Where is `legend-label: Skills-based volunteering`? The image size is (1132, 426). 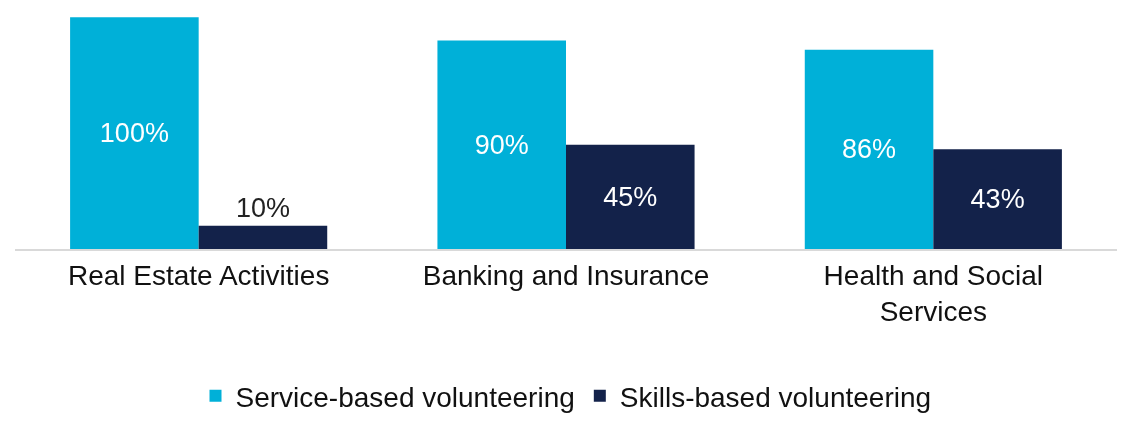
legend-label: Skills-based volunteering is located at coordinates (775, 397).